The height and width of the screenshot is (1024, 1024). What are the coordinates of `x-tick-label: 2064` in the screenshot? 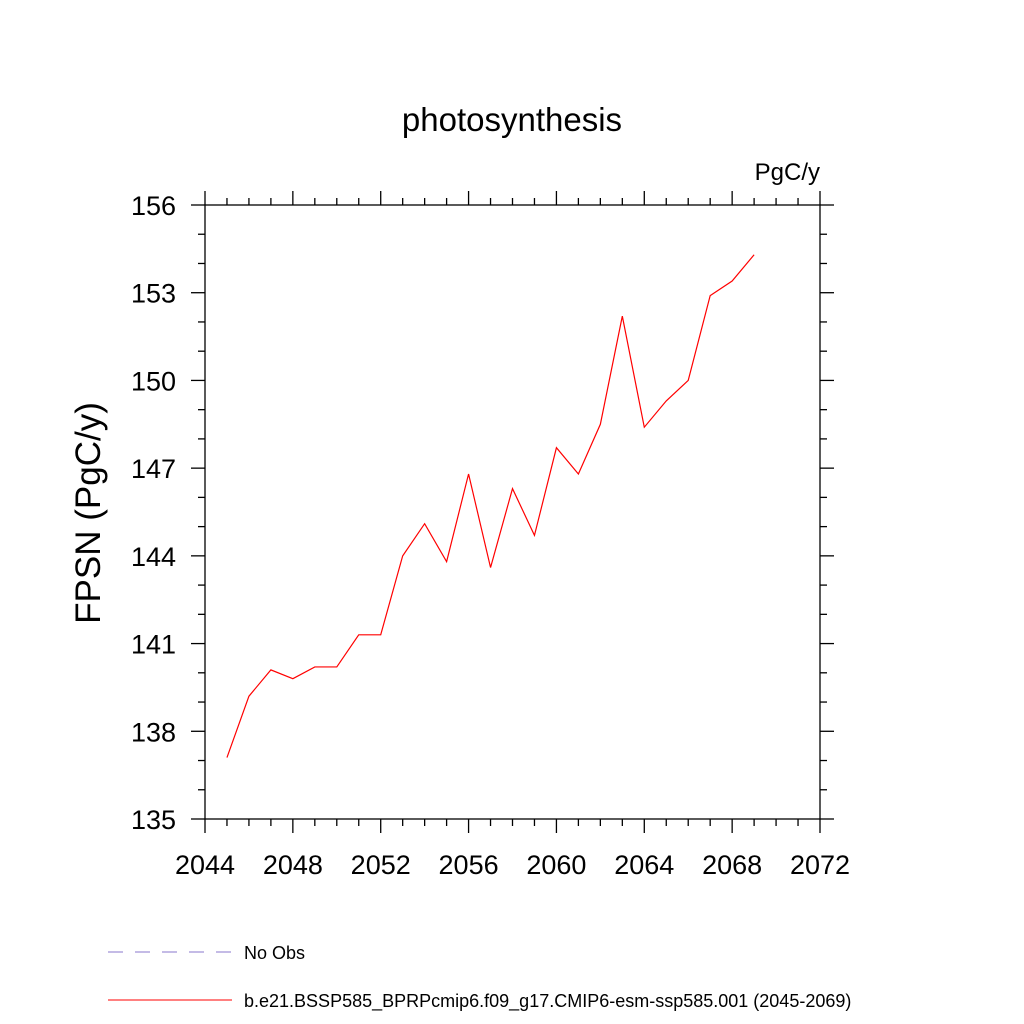 It's located at (644, 865).